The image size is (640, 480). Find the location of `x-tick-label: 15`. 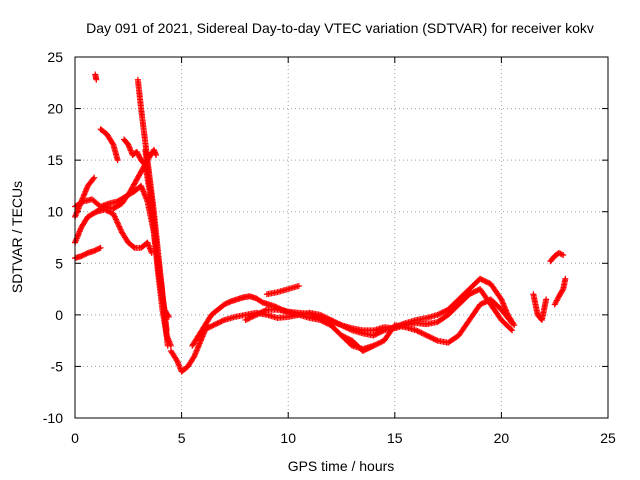

x-tick-label: 15 is located at coordinates (395, 438).